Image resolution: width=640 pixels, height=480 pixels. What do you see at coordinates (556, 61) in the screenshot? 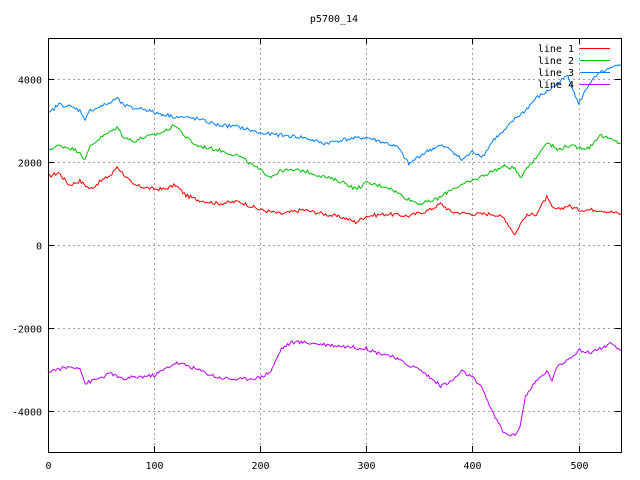
I see `legend-label: line 2` at bounding box center [556, 61].